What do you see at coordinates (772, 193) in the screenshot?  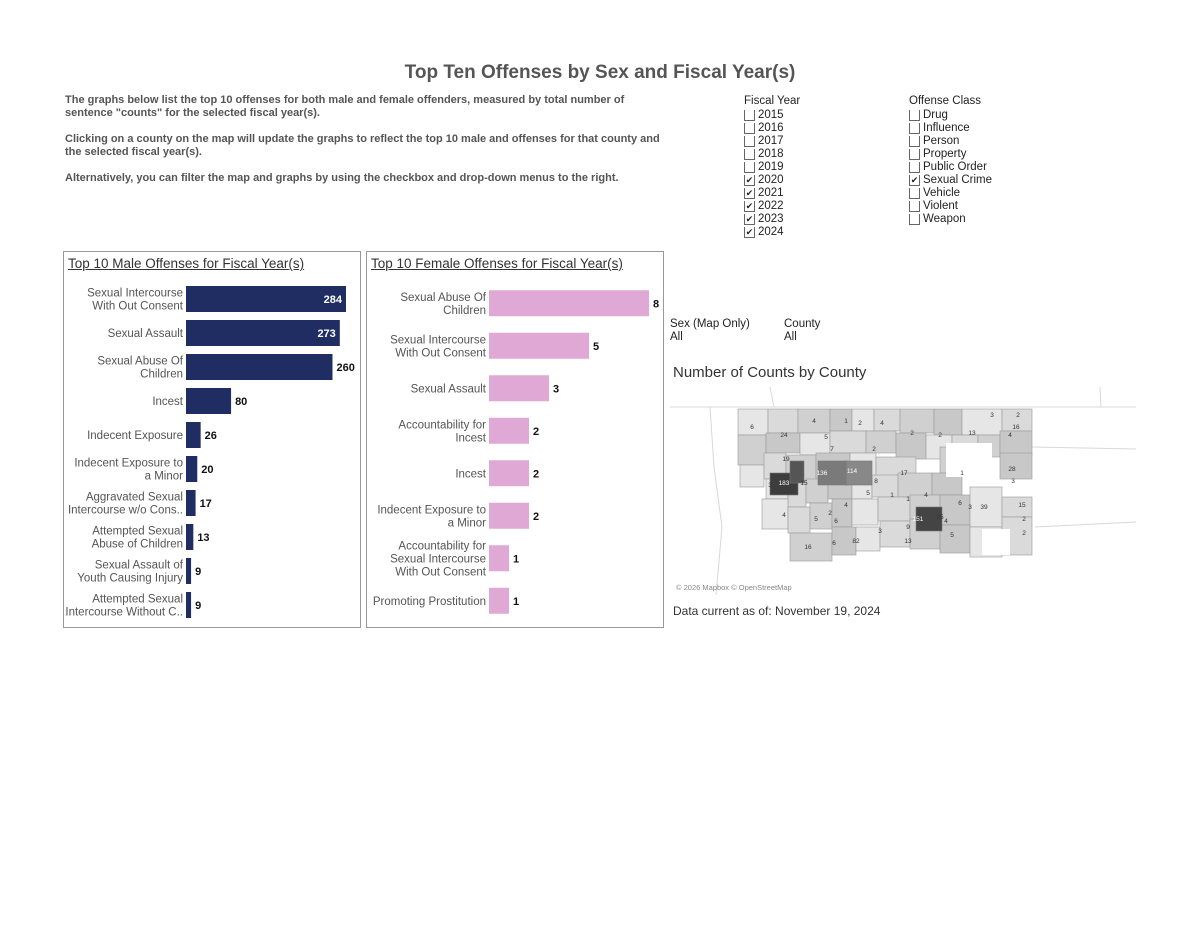 I see `fiscal-year-option: ✔ 2021` at bounding box center [772, 193].